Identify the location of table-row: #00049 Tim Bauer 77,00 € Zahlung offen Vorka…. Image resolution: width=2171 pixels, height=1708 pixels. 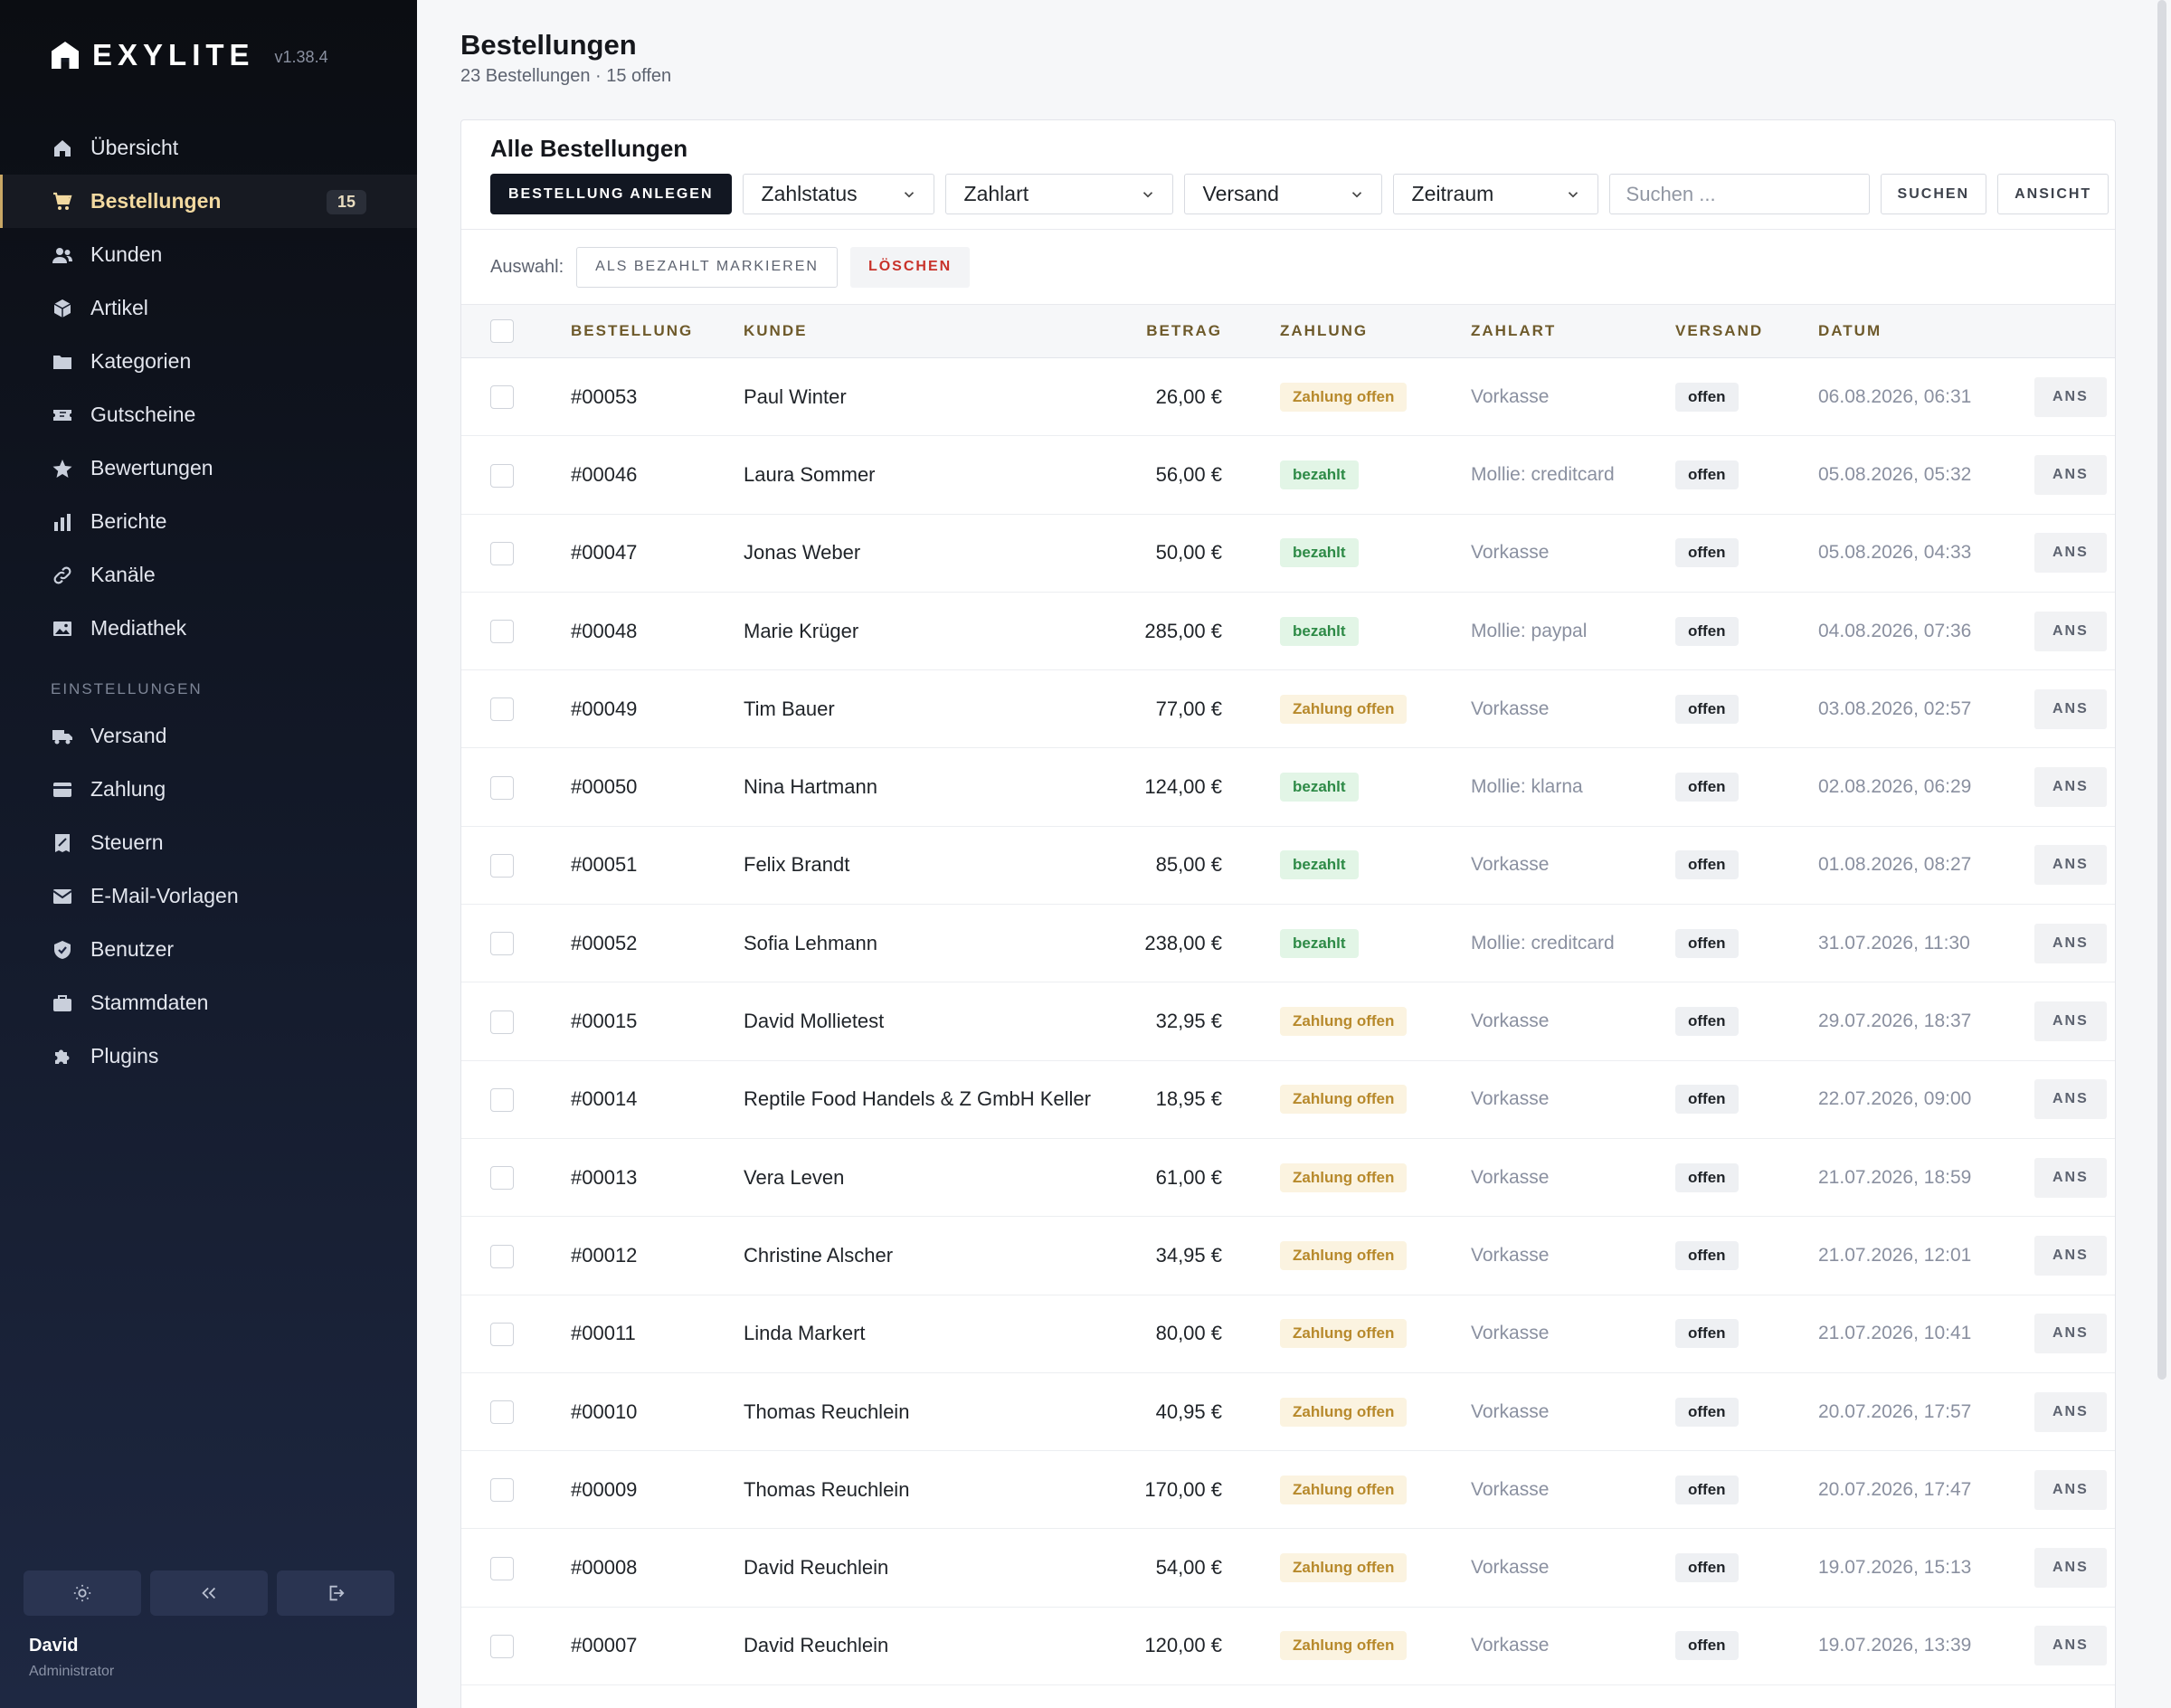
(1288, 709).